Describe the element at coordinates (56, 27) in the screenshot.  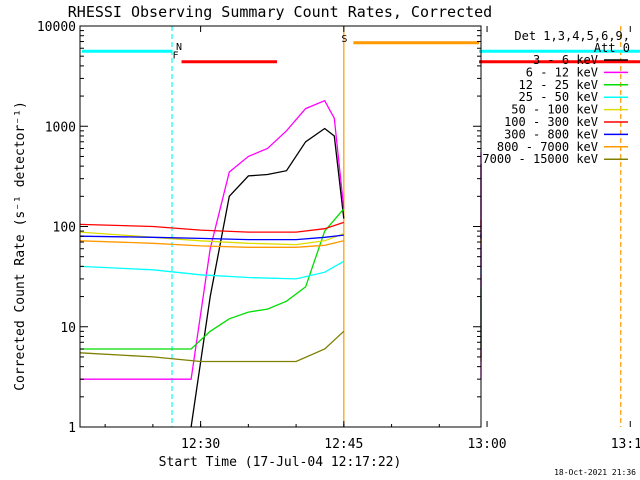
I see `y-tick-label-4: 10000` at that location.